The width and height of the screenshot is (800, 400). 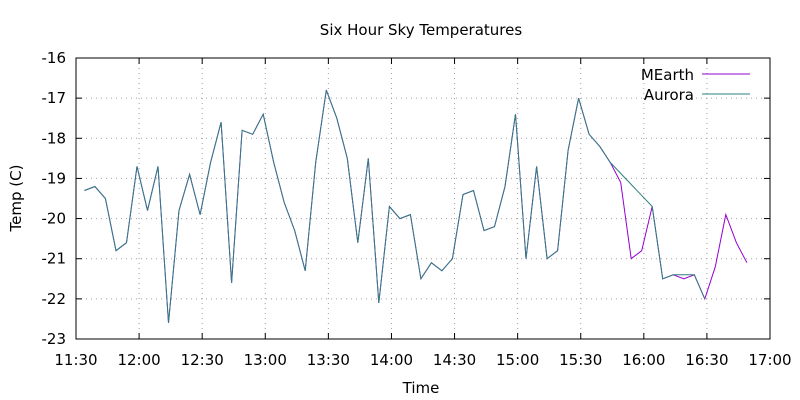 I want to click on legend-label-aurora: Aurora, so click(x=669, y=95).